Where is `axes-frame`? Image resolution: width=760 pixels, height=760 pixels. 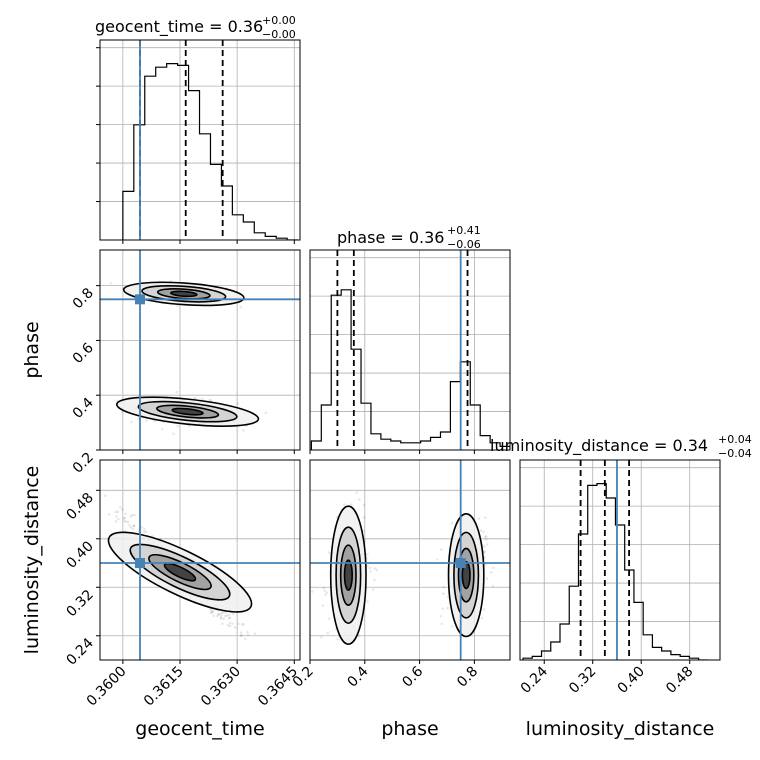
axes-frame is located at coordinates (200, 140).